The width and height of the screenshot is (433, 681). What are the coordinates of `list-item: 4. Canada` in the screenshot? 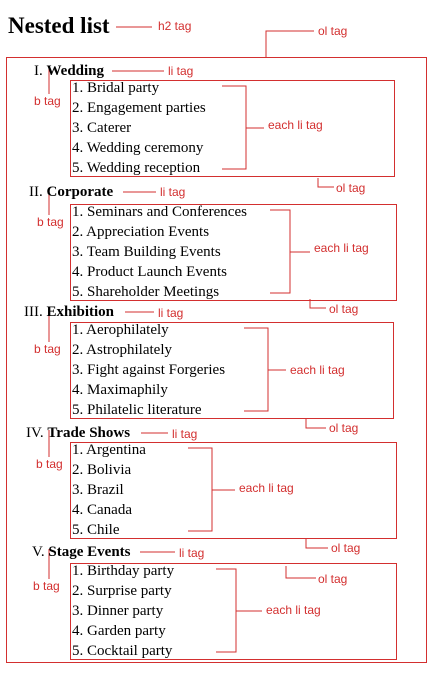 It's located at (102, 510).